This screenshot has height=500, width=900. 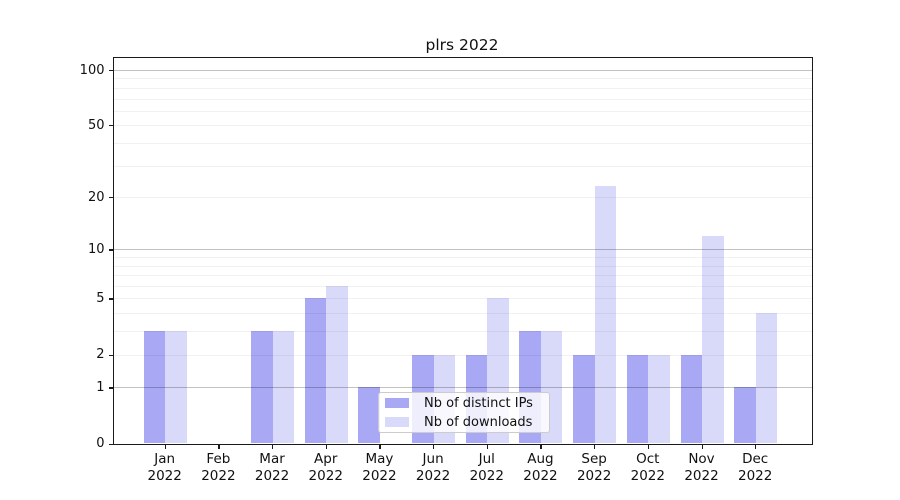 What do you see at coordinates (165, 446) in the screenshot?
I see `x-tick-jan` at bounding box center [165, 446].